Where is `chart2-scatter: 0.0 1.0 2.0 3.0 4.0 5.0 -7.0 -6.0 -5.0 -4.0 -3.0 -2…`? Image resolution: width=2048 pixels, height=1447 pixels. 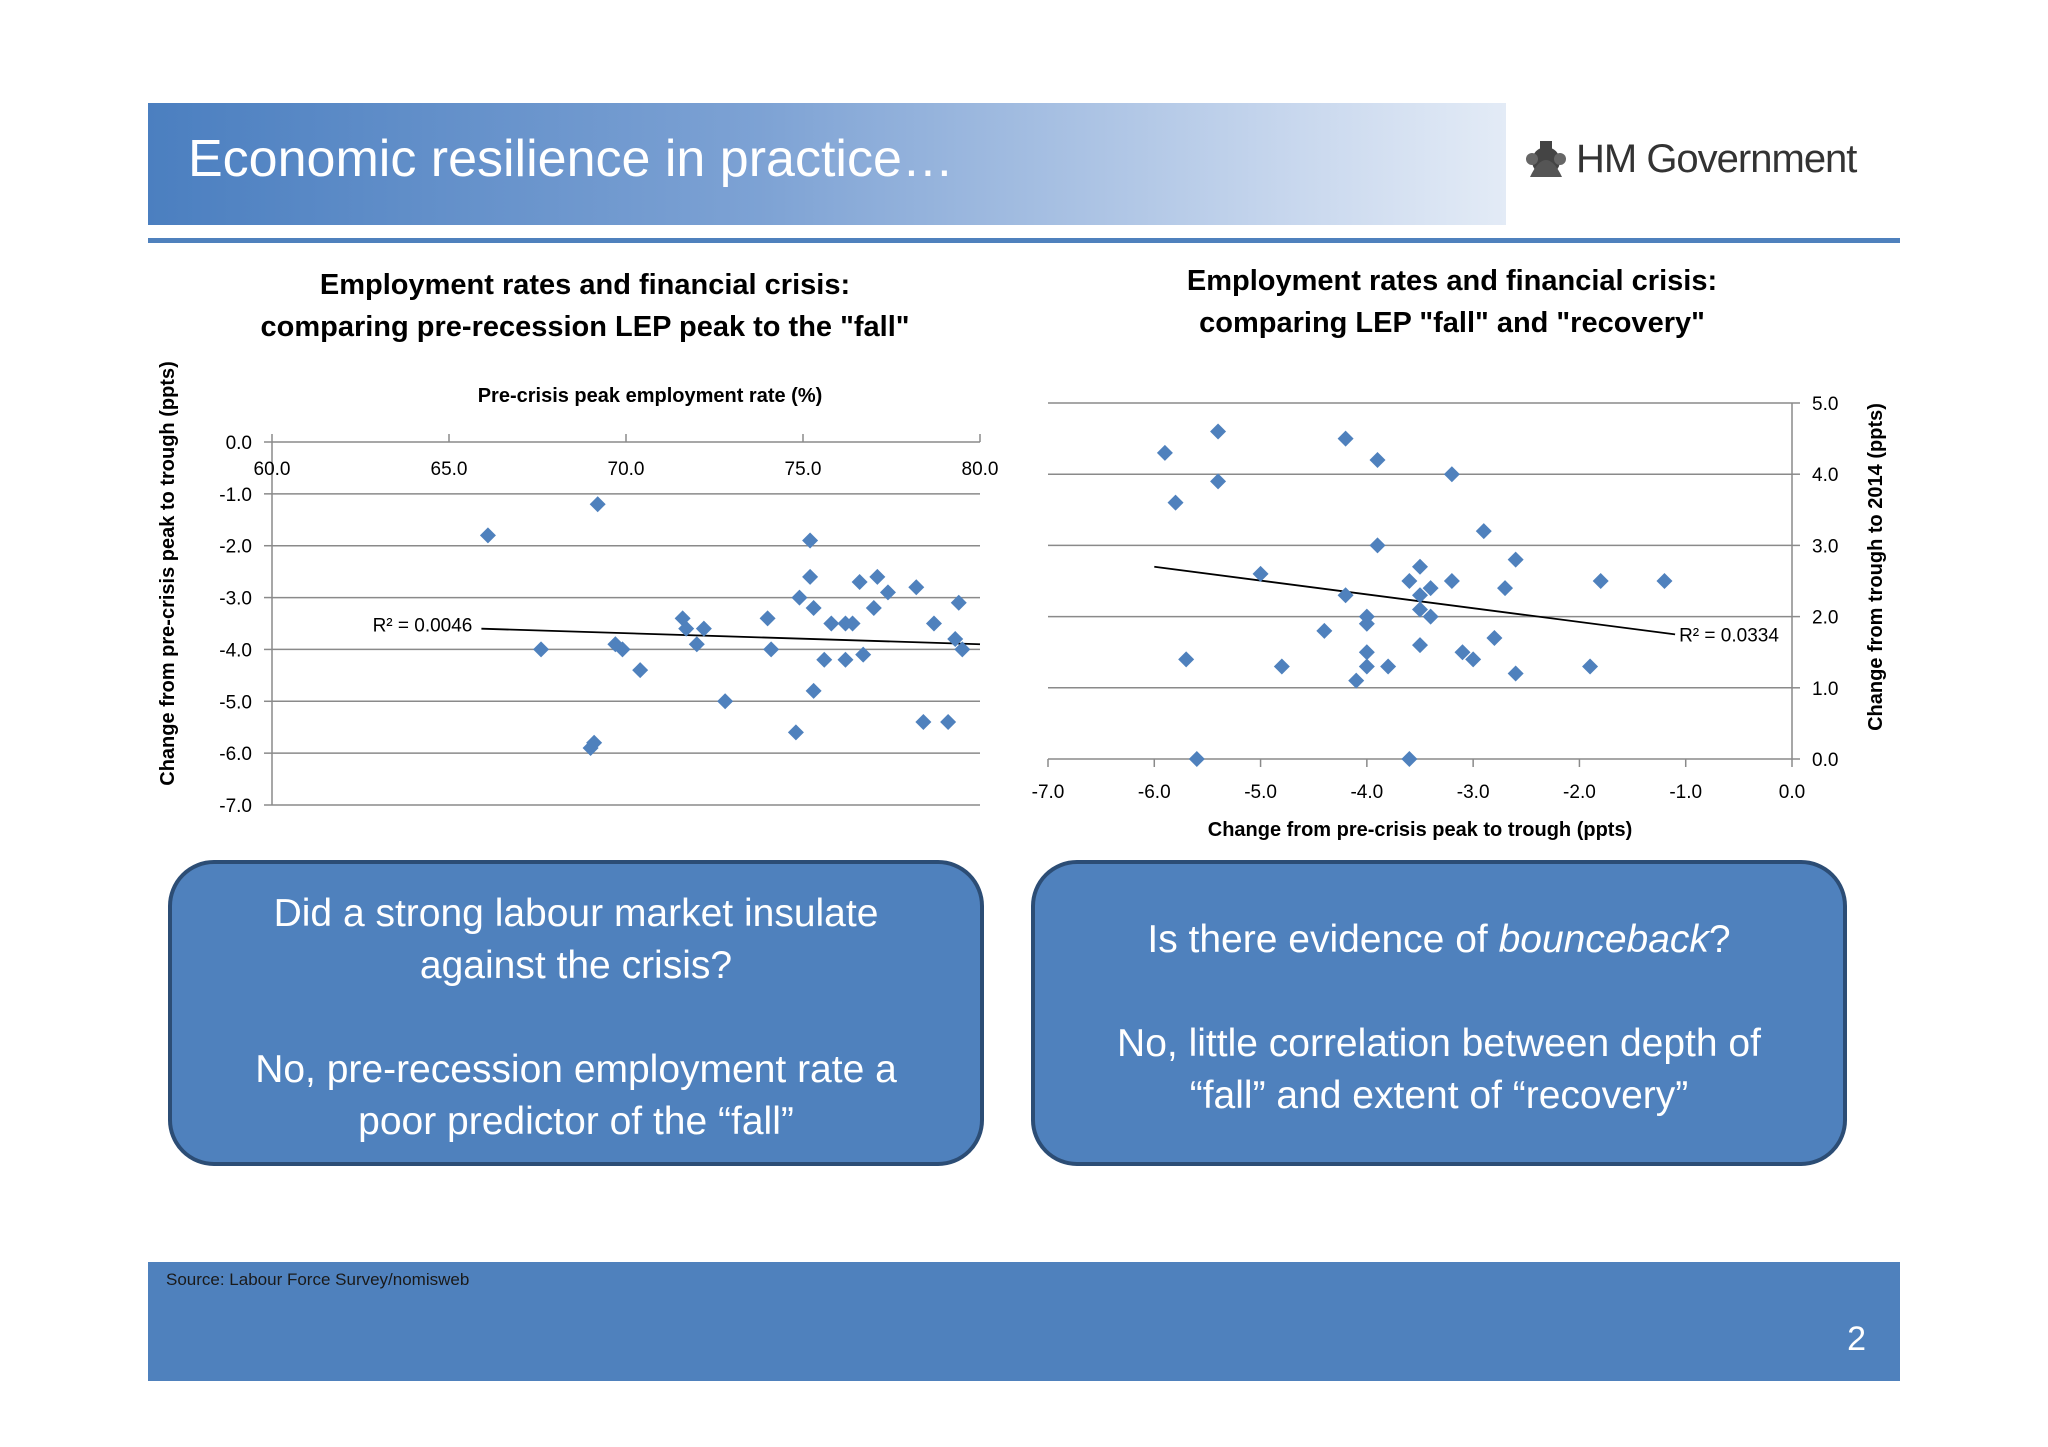 chart2-scatter: 0.0 1.0 2.0 3.0 4.0 5.0 -7.0 -6.0 -5.0 -4.0 -3.0 -2… is located at coordinates (1459, 617).